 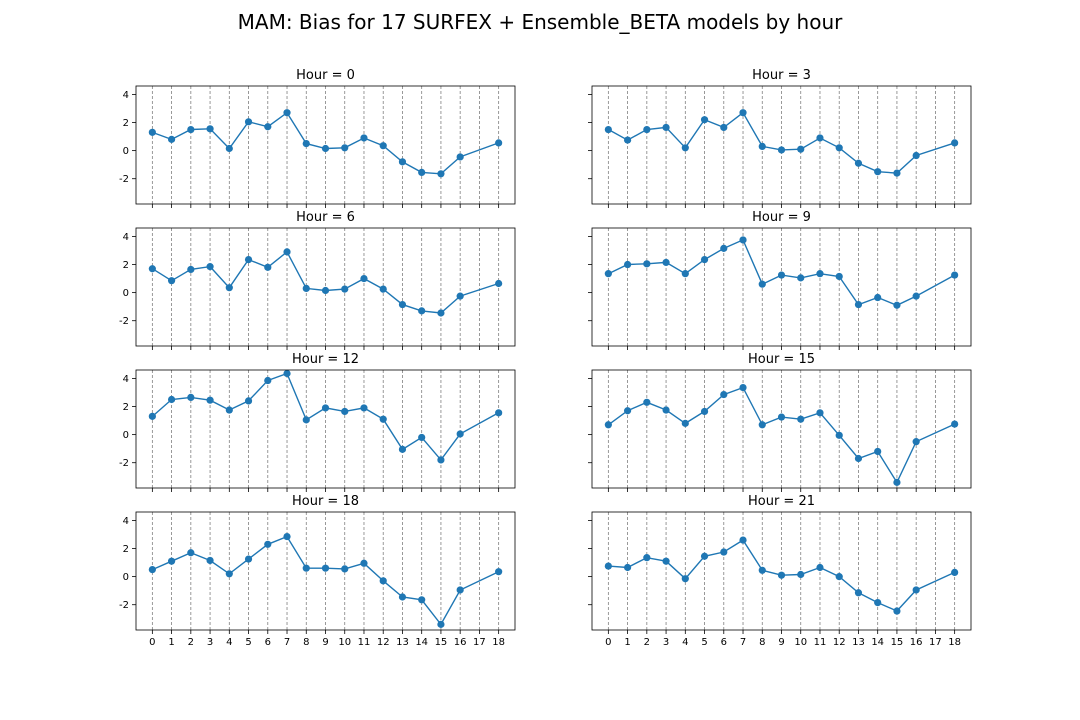 I want to click on x-tick-label: 0, so click(x=152, y=642).